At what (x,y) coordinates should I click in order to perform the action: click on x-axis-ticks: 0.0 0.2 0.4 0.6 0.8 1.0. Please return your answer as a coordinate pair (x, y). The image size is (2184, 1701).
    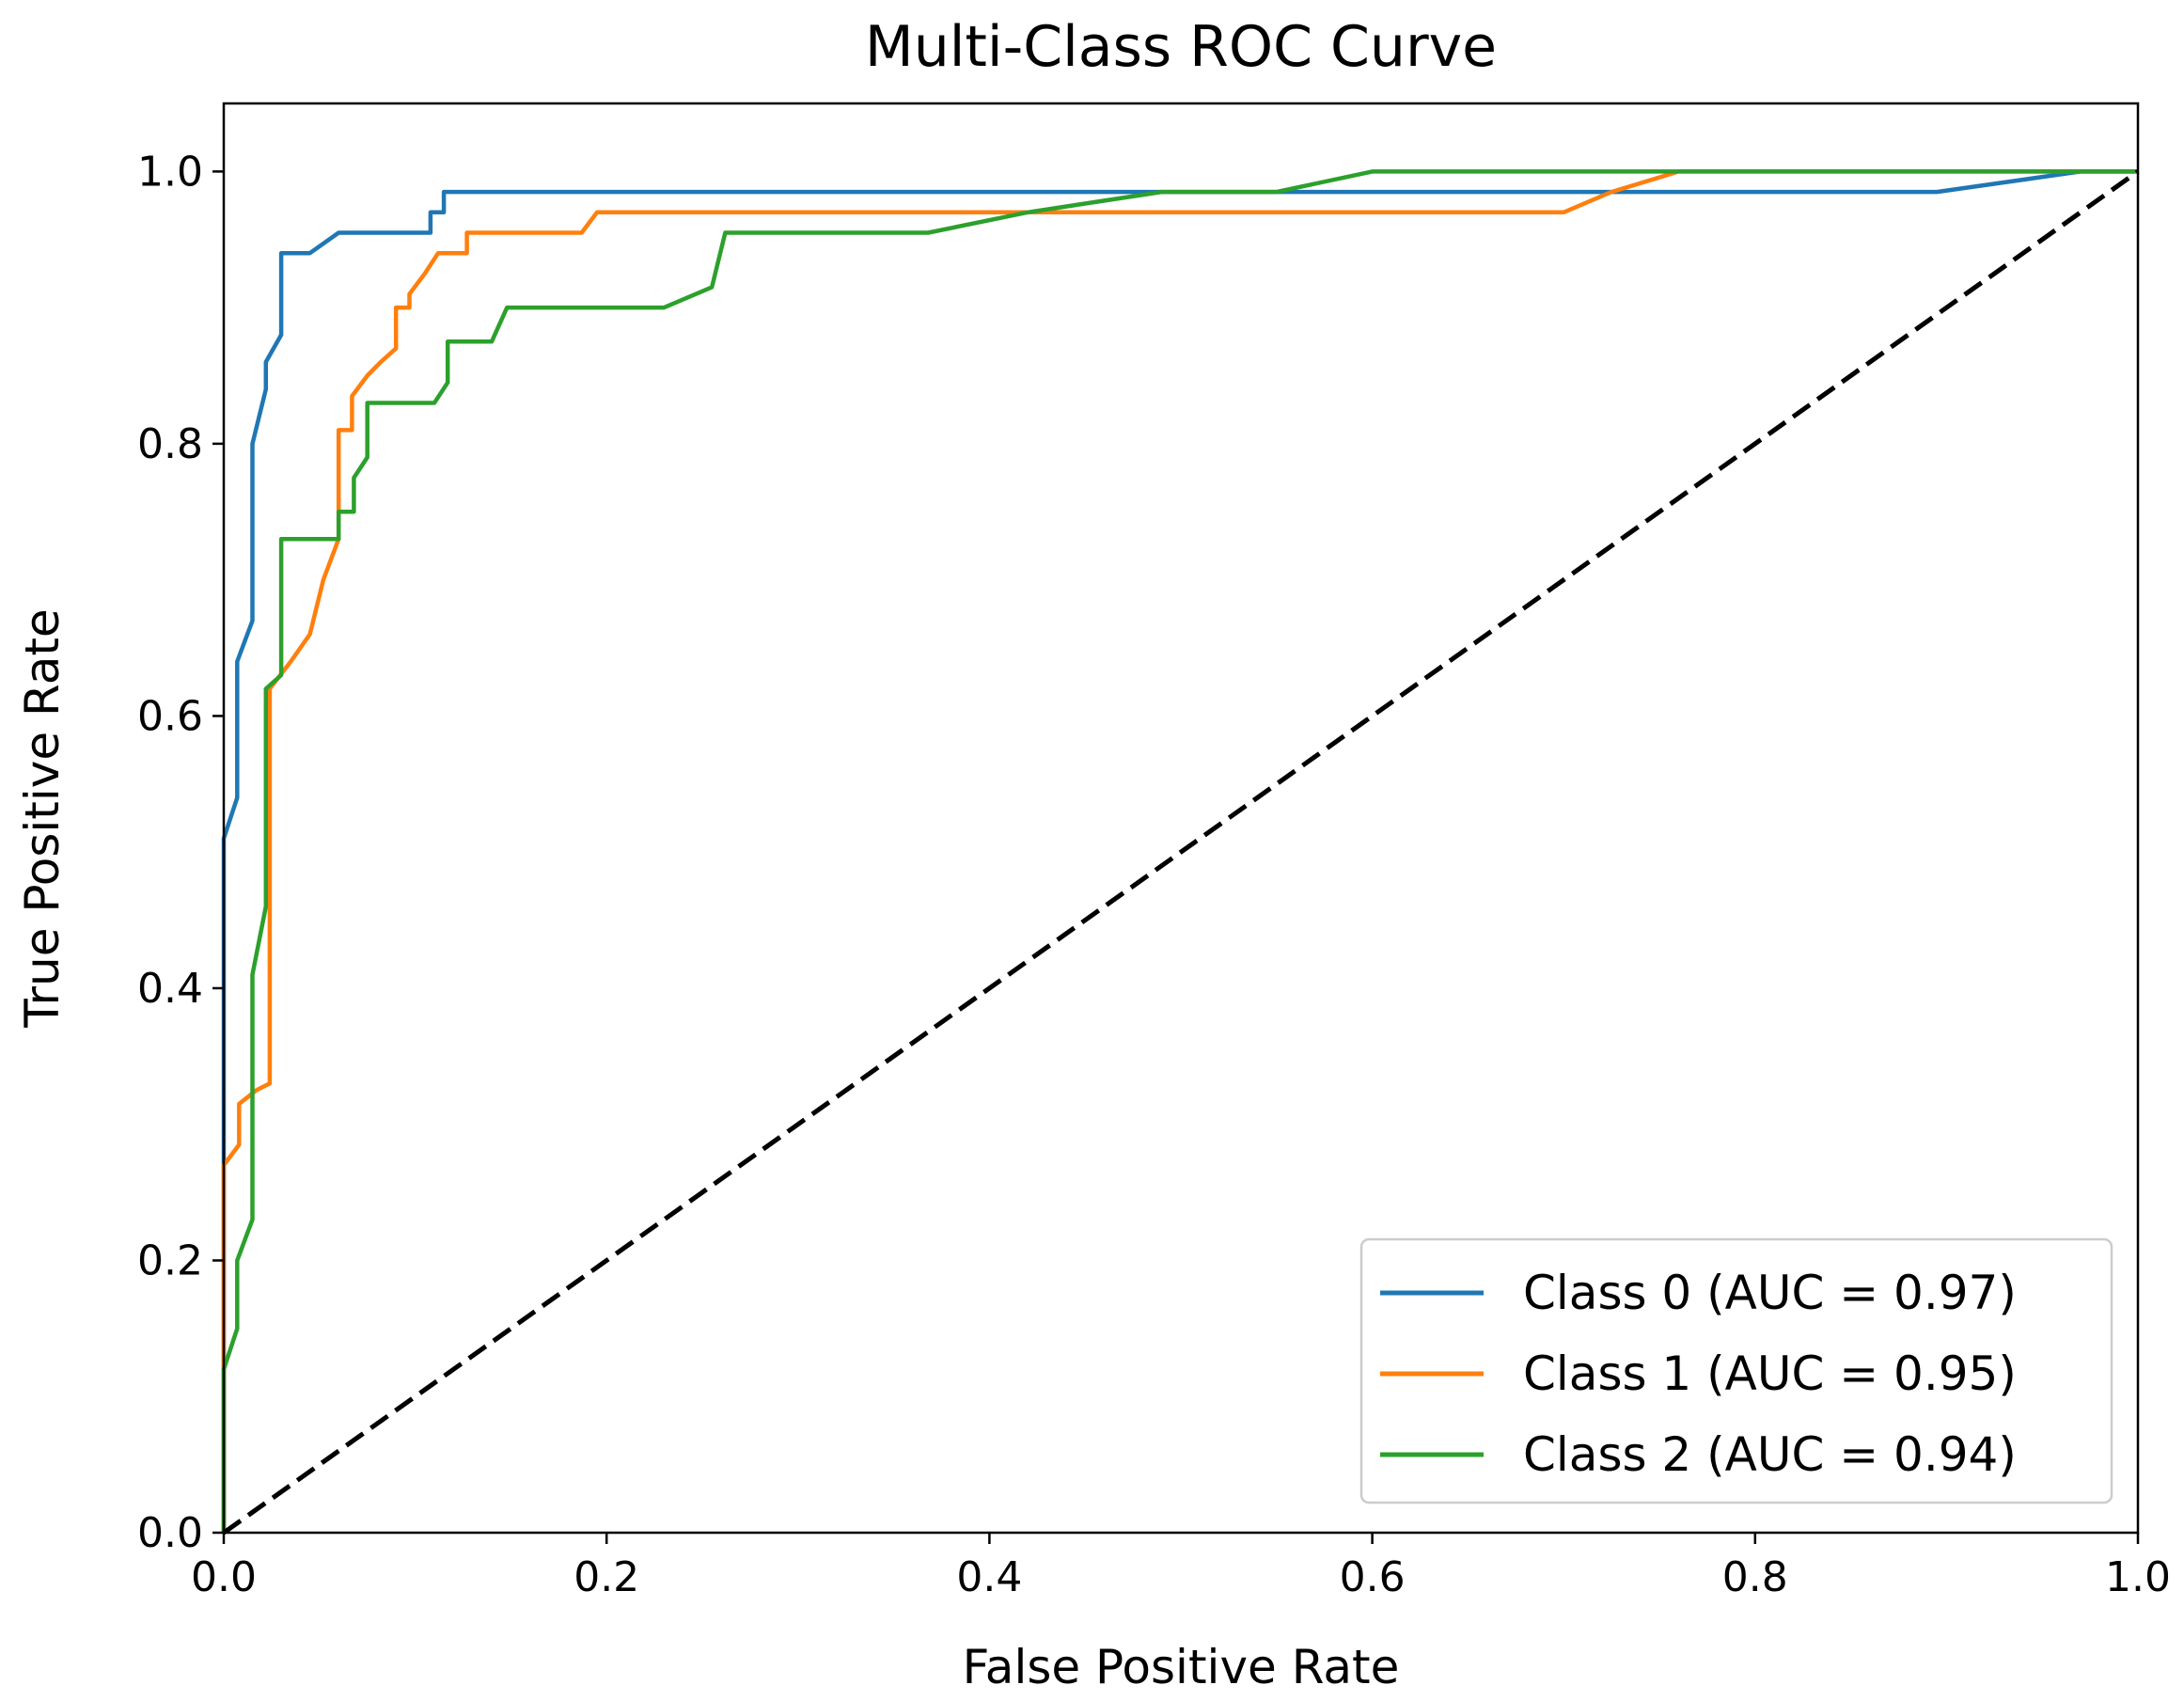
    Looking at the image, I should click on (1181, 1567).